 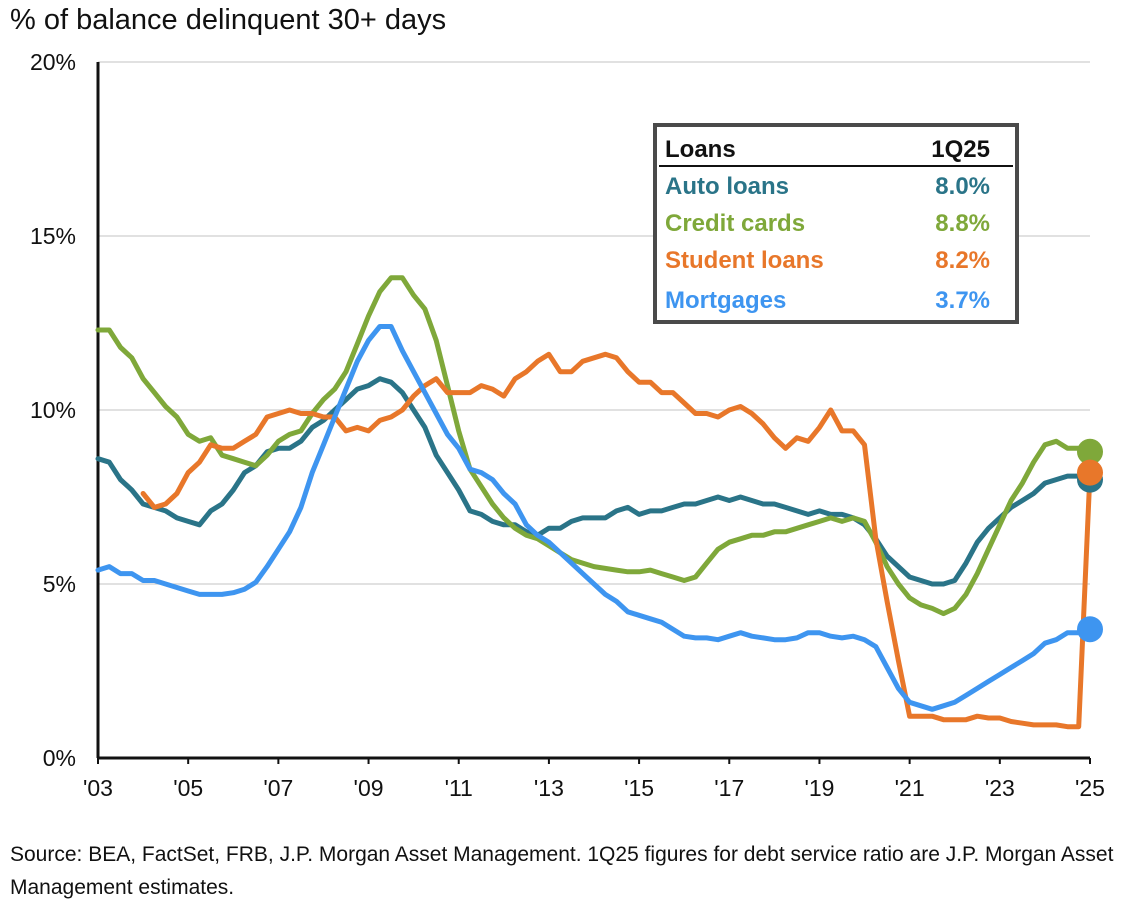 What do you see at coordinates (727, 186) in the screenshot?
I see `legend-item-auto-loans: Auto loans` at bounding box center [727, 186].